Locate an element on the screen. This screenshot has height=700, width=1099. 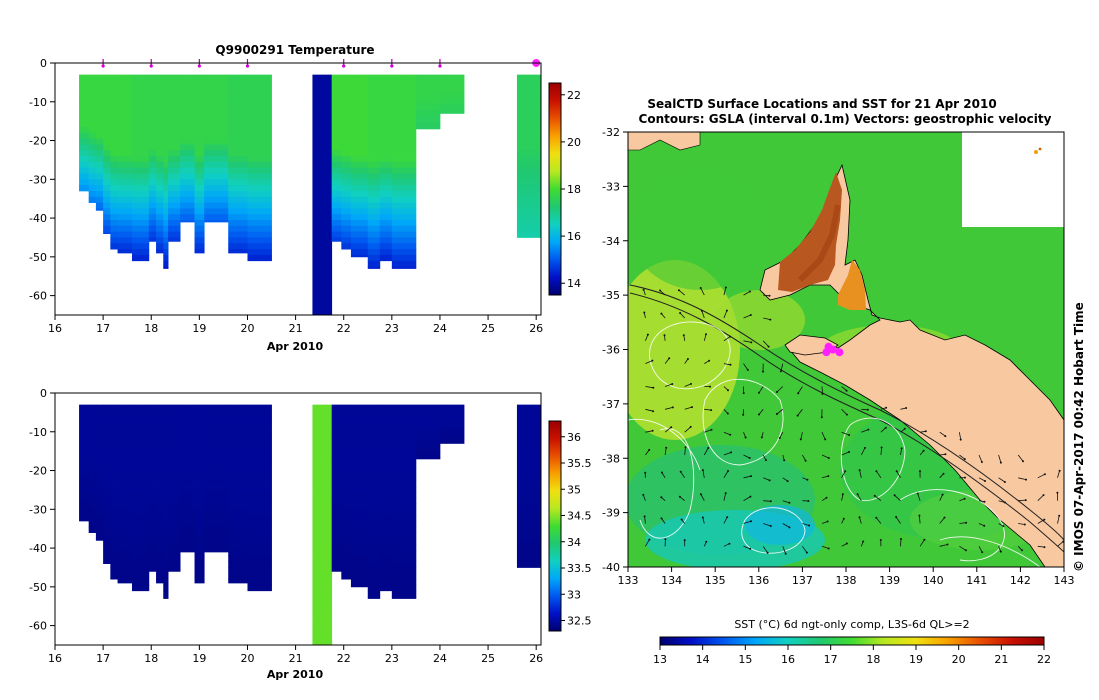
temp-xtick-label: 25 is located at coordinates (488, 328).